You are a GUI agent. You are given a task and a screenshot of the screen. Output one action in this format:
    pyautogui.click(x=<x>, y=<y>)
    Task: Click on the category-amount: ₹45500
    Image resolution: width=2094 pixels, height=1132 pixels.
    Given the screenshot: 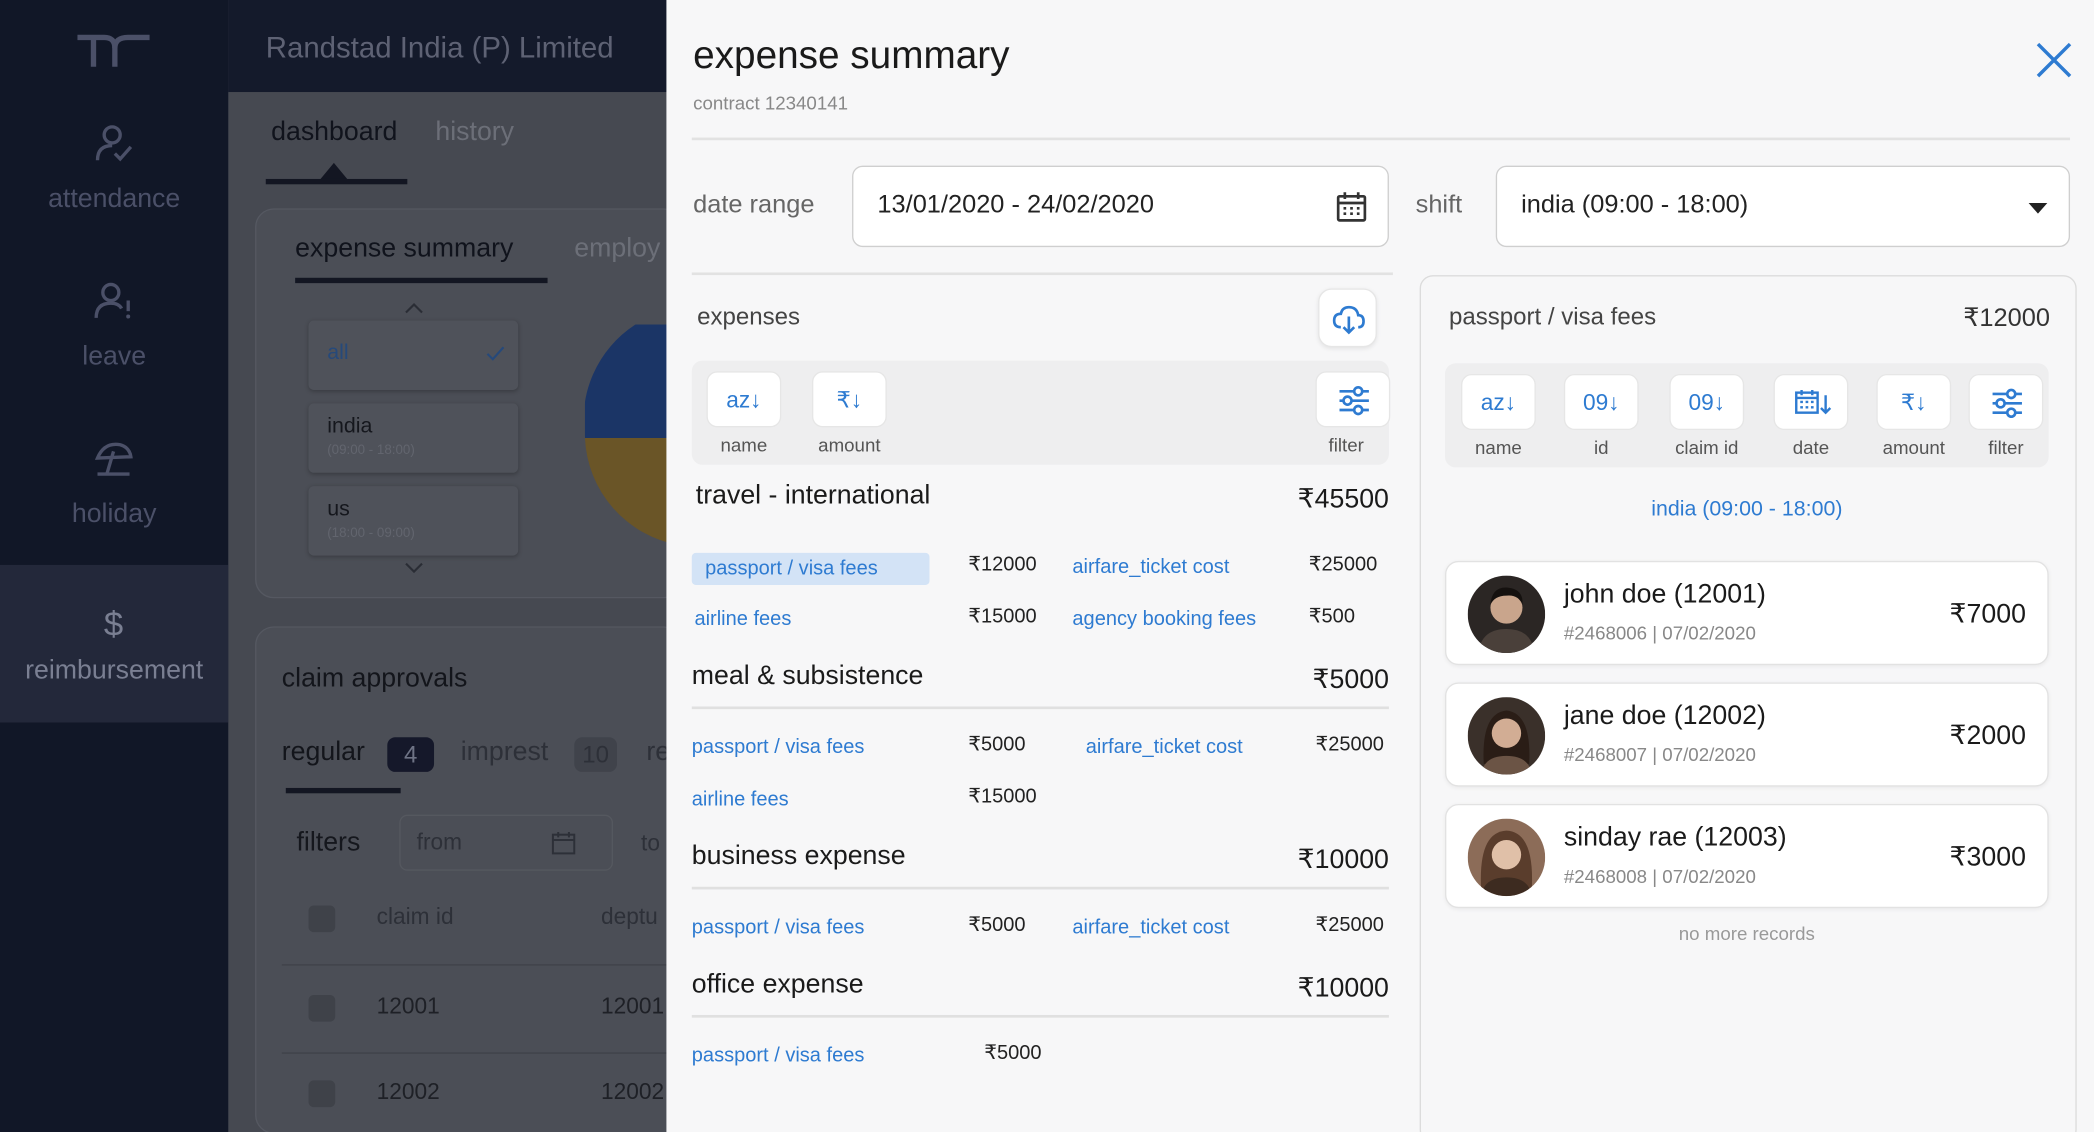 What is the action you would take?
    pyautogui.click(x=1343, y=499)
    